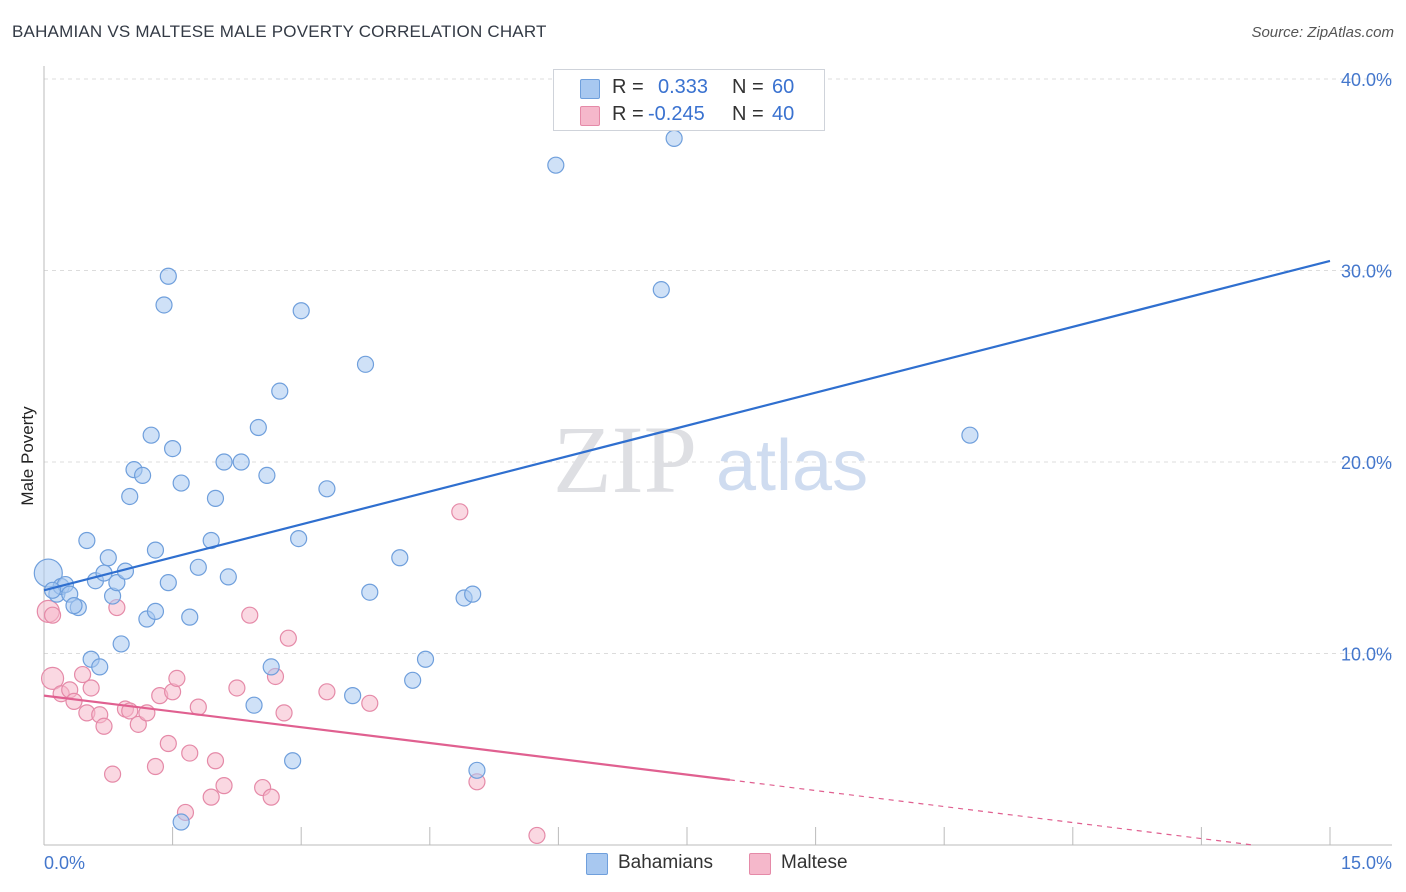  Describe the element at coordinates (1366, 272) in the screenshot. I see `y-tick-label: 30.0%` at that location.